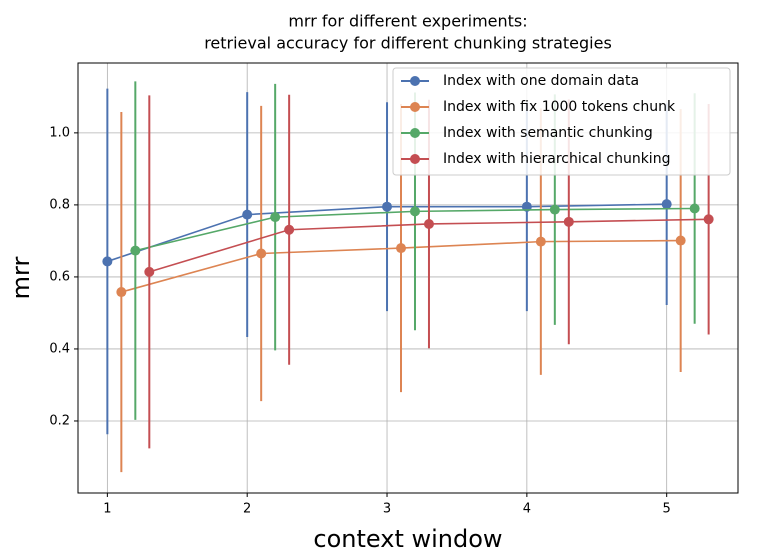  Describe the element at coordinates (548, 133) in the screenshot. I see `legend-label: Index with semantic chunking` at that location.